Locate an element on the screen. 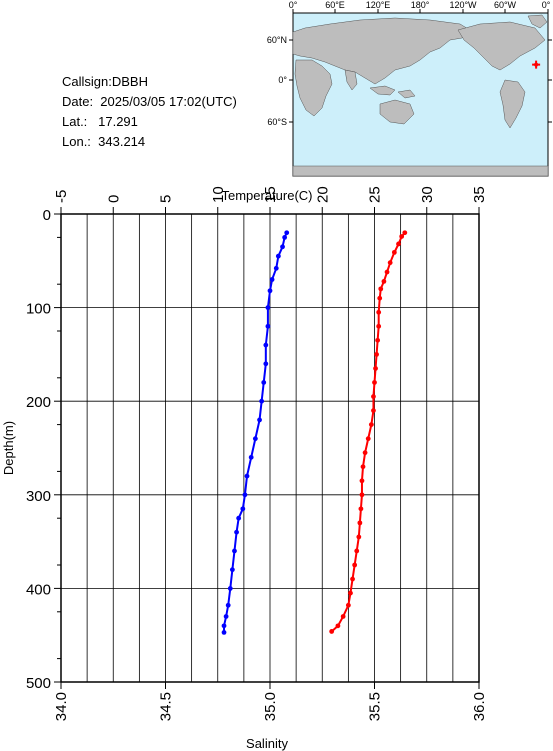  temperature-tick-label: -5 is located at coordinates (61, 196).